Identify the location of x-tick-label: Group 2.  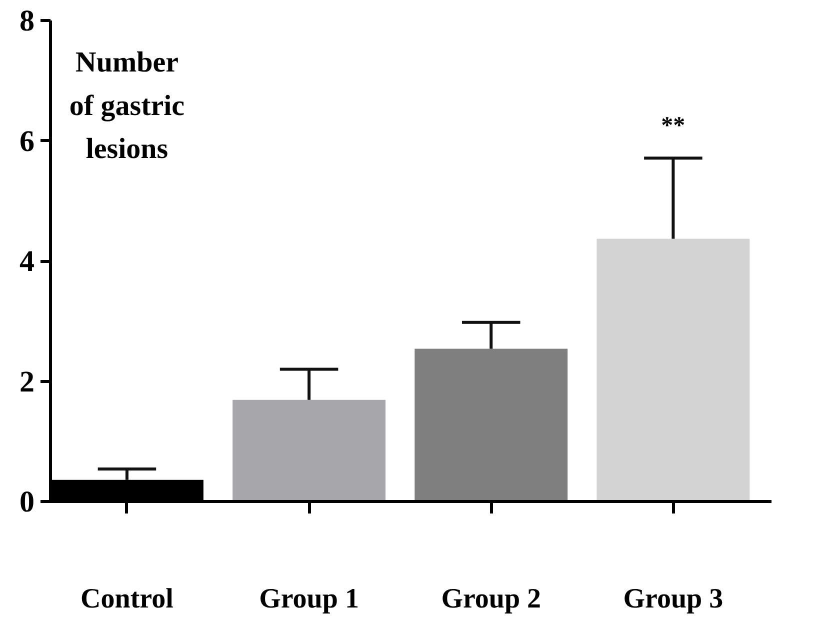
(491, 599).